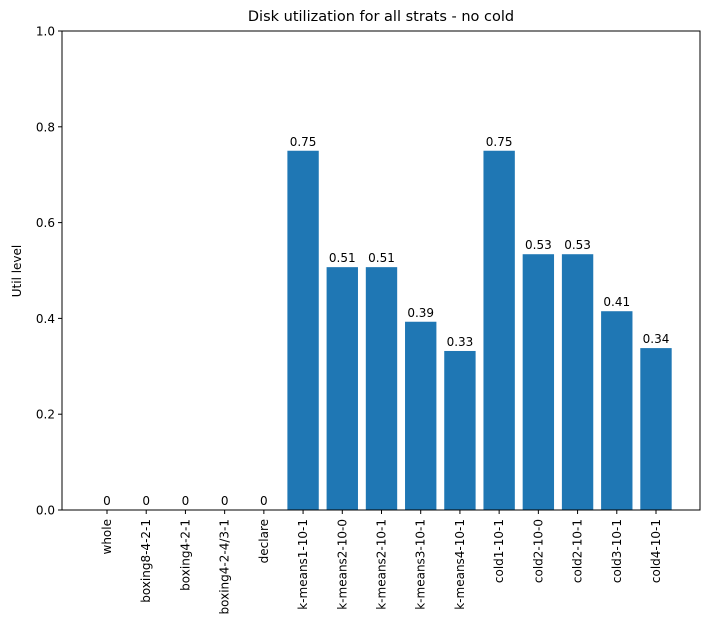 The image size is (711, 640). Describe the element at coordinates (49, 271) in the screenshot. I see `y-axis-ticks: 0.0 0.2 0.4 0.6 0.8 1.0` at that location.